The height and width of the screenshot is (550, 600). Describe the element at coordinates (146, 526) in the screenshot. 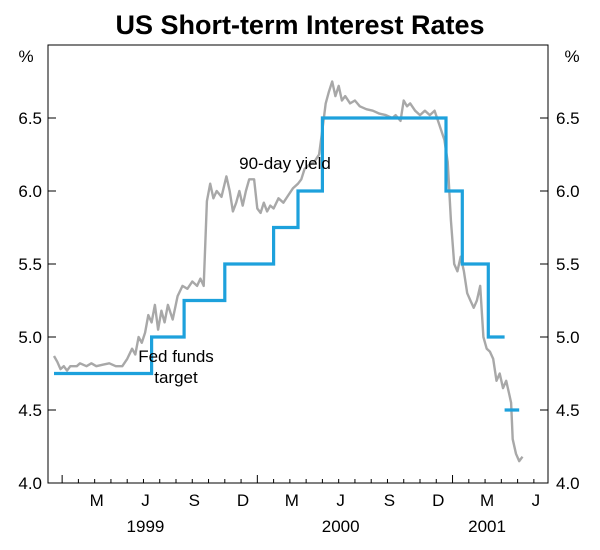

I see `x-year-label: 1999` at that location.